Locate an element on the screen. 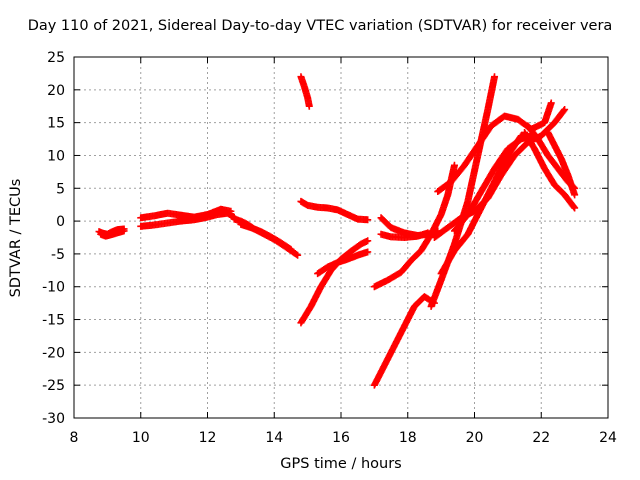  y-tick-label: -25 is located at coordinates (53, 386).